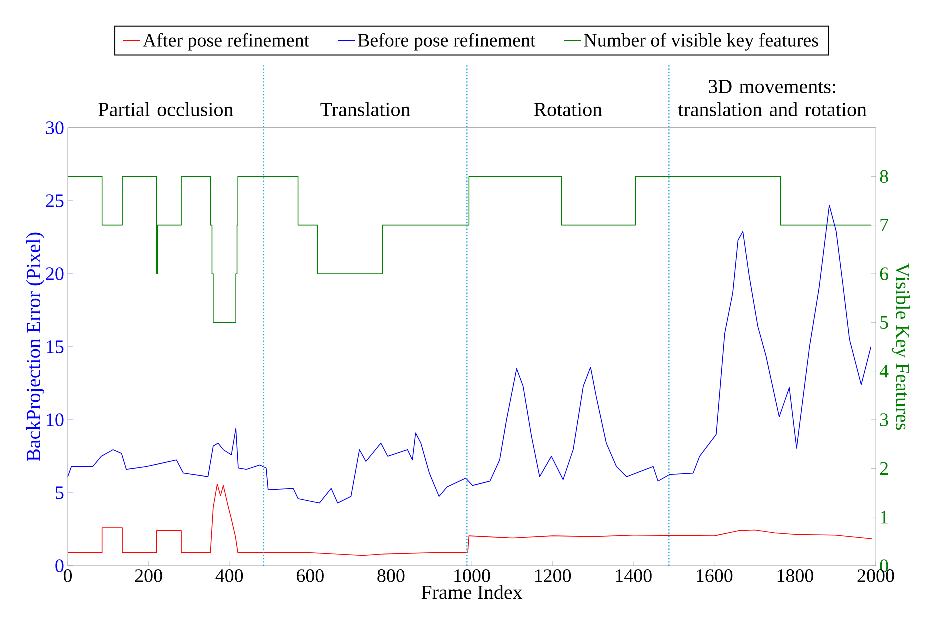 Image resolution: width=936 pixels, height=634 pixels. Describe the element at coordinates (568, 109) in the screenshot. I see `text: Rotation` at that location.